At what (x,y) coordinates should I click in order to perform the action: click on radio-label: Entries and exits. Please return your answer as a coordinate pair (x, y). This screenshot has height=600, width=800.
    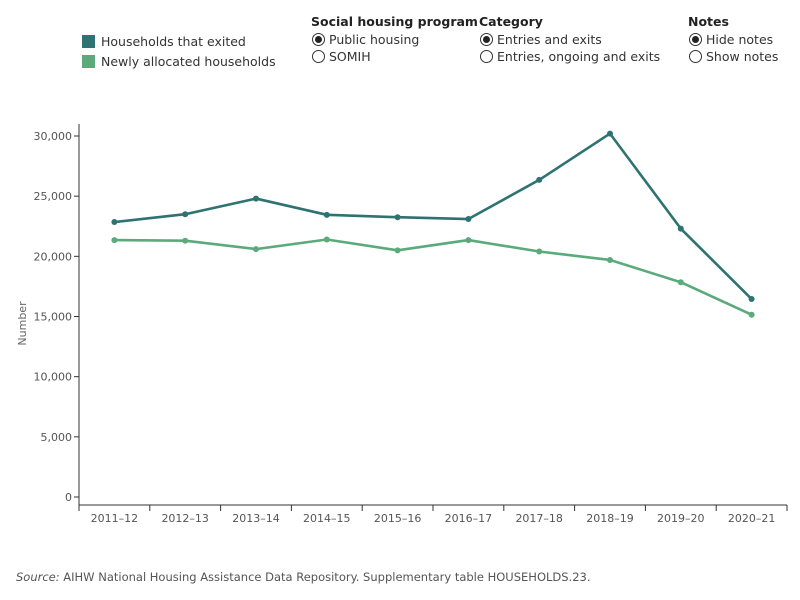
    Looking at the image, I should click on (549, 39).